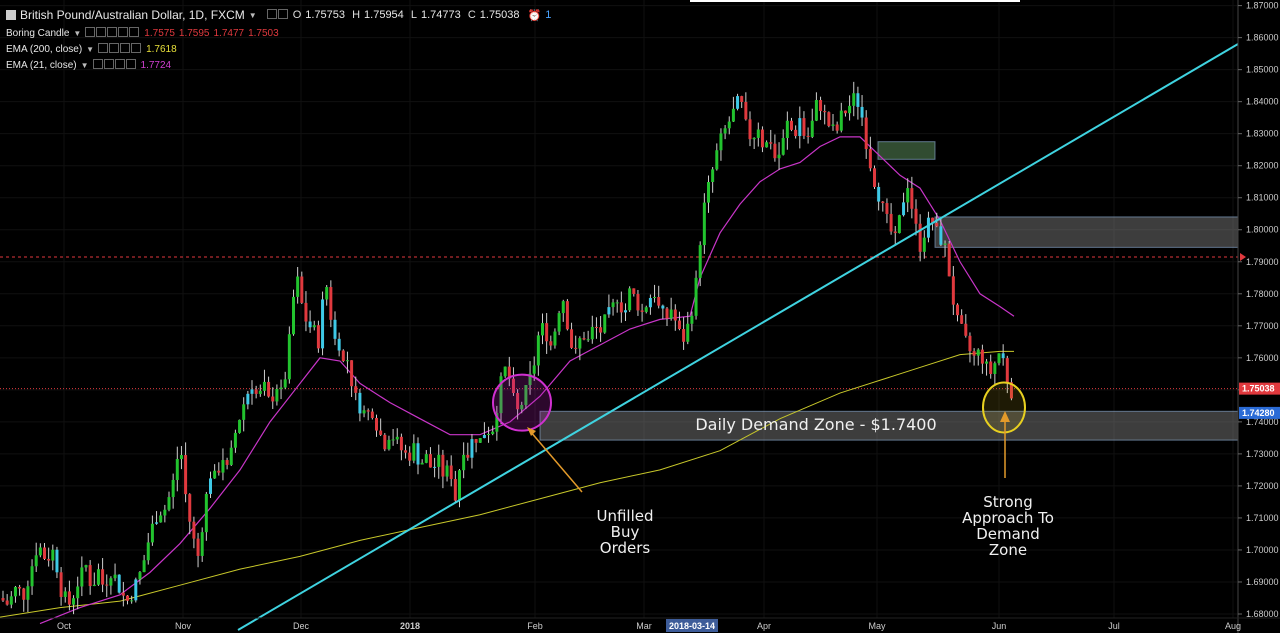 This screenshot has height=633, width=1280. What do you see at coordinates (271, 13) in the screenshot?
I see `settings-icon` at bounding box center [271, 13].